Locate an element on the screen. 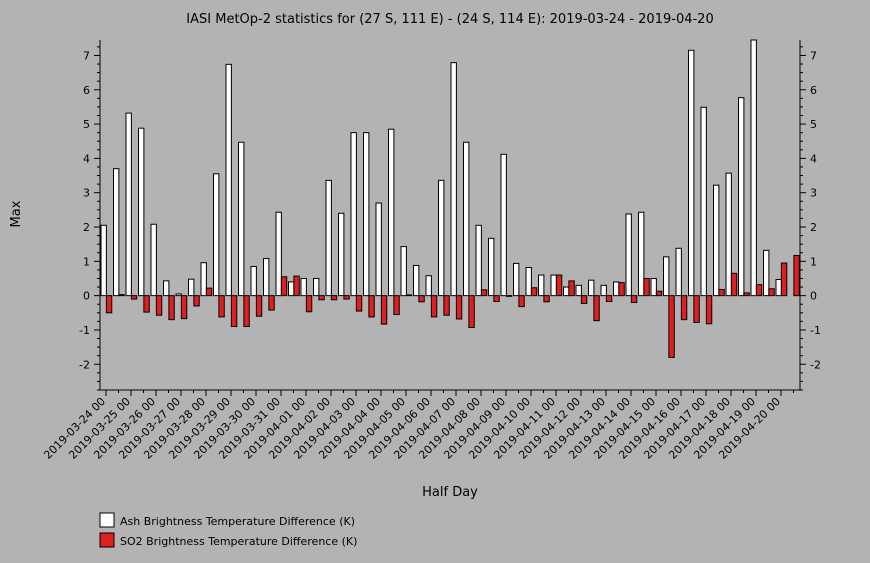  y-tick-label-left: 7 is located at coordinates (86, 55).